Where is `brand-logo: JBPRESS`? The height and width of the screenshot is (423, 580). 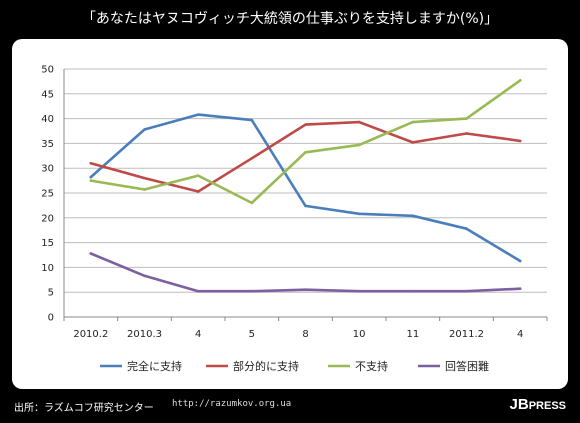 brand-logo: JBPRESS is located at coordinates (538, 404).